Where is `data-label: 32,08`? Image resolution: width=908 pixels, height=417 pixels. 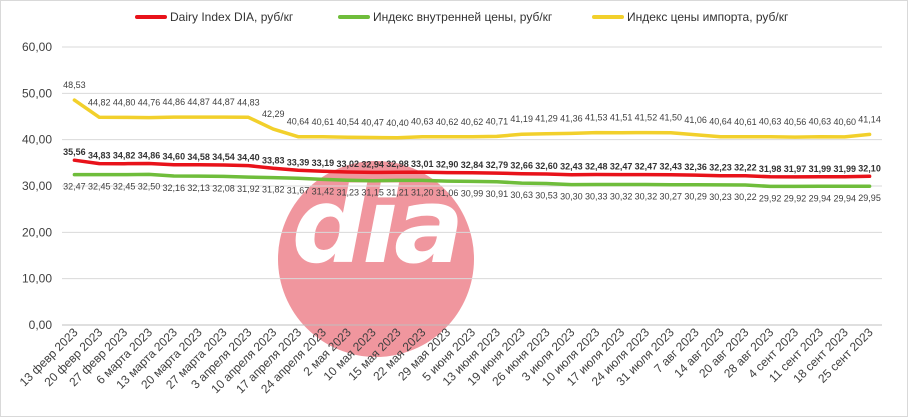
data-label: 32,08 is located at coordinates (223, 188).